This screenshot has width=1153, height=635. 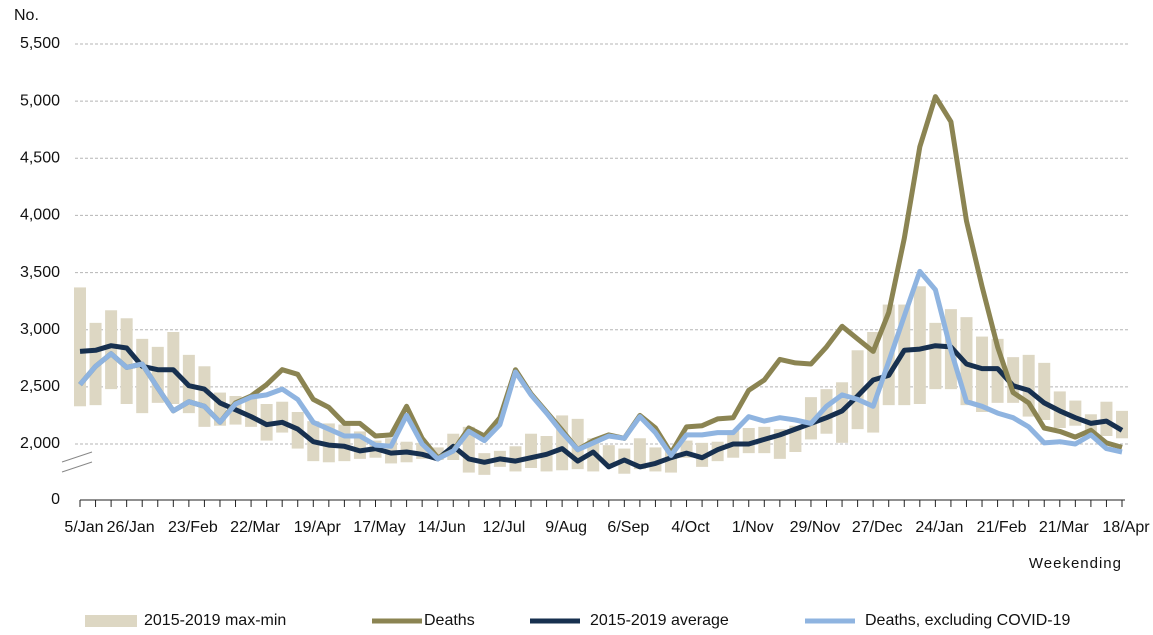 What do you see at coordinates (55, 499) in the screenshot?
I see `y-tick-label: 0` at bounding box center [55, 499].